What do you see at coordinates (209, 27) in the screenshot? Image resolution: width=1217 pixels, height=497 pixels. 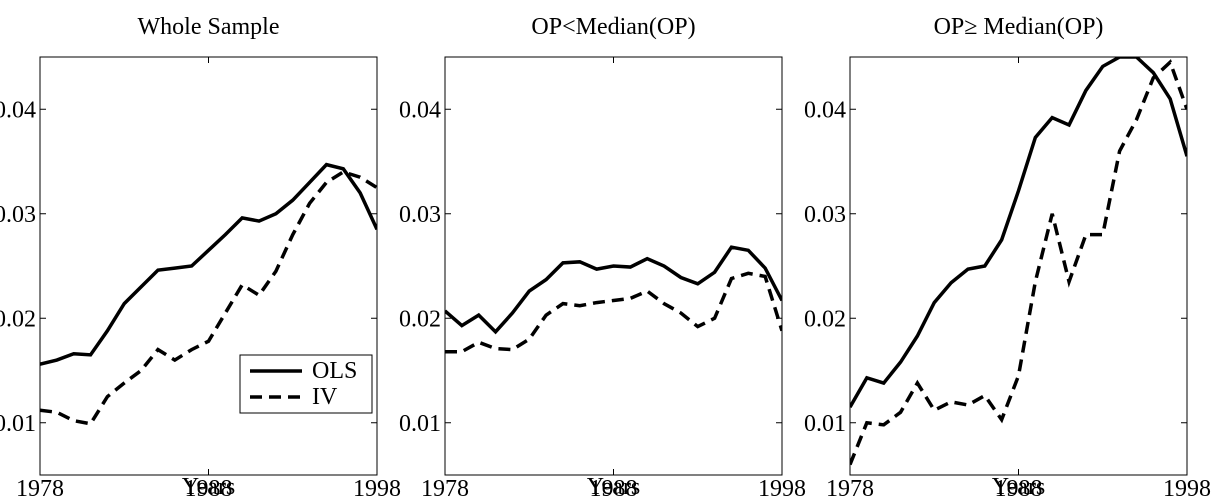 I see `panel-title: Whole Sample` at bounding box center [209, 27].